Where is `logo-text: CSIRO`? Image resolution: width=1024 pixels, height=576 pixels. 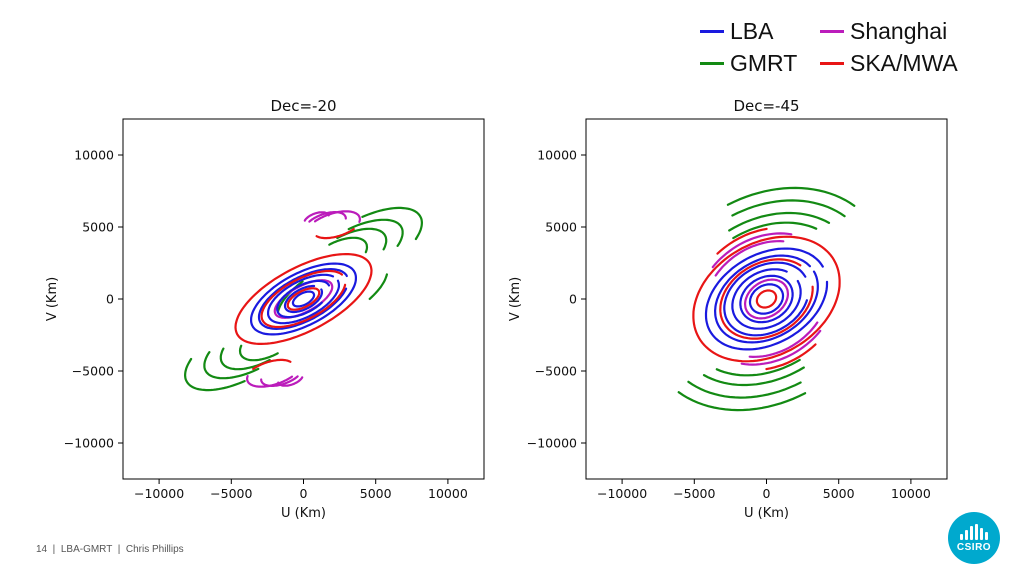
logo-text: CSIRO is located at coordinates (974, 547).